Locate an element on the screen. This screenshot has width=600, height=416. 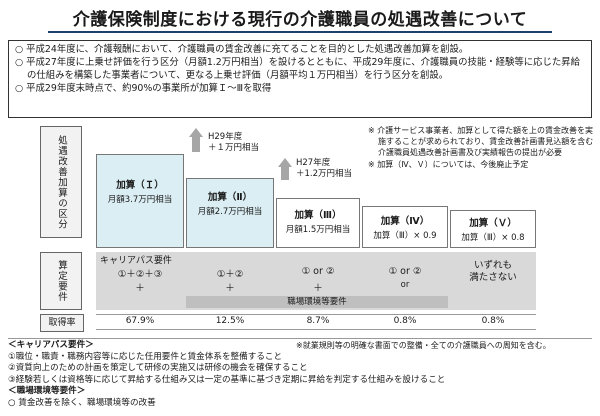
legend-item: ①職位・職責・職務内容等に応じた任用要件と賃金体系を整備すること is located at coordinates (145, 356).